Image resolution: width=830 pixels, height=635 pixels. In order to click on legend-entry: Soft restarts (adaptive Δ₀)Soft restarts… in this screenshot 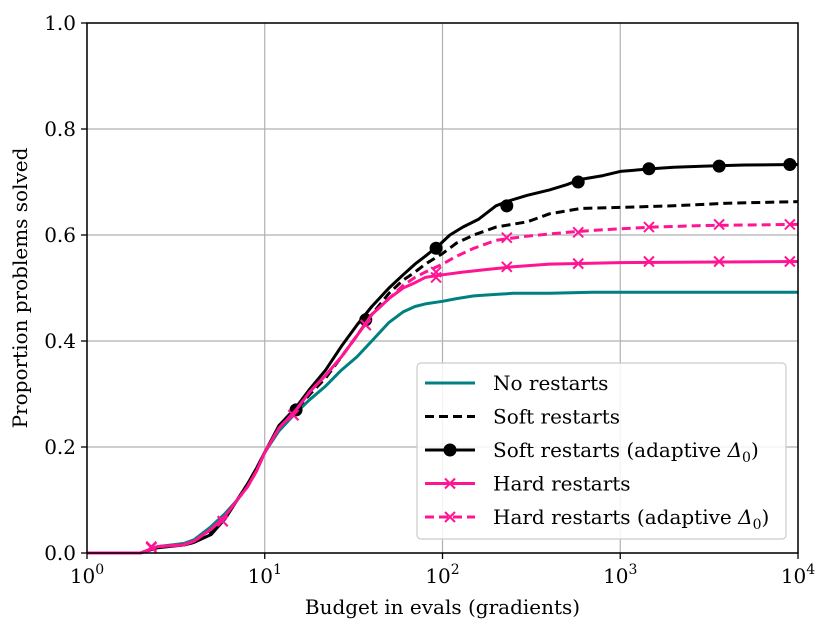, I will do `click(592, 452)`.